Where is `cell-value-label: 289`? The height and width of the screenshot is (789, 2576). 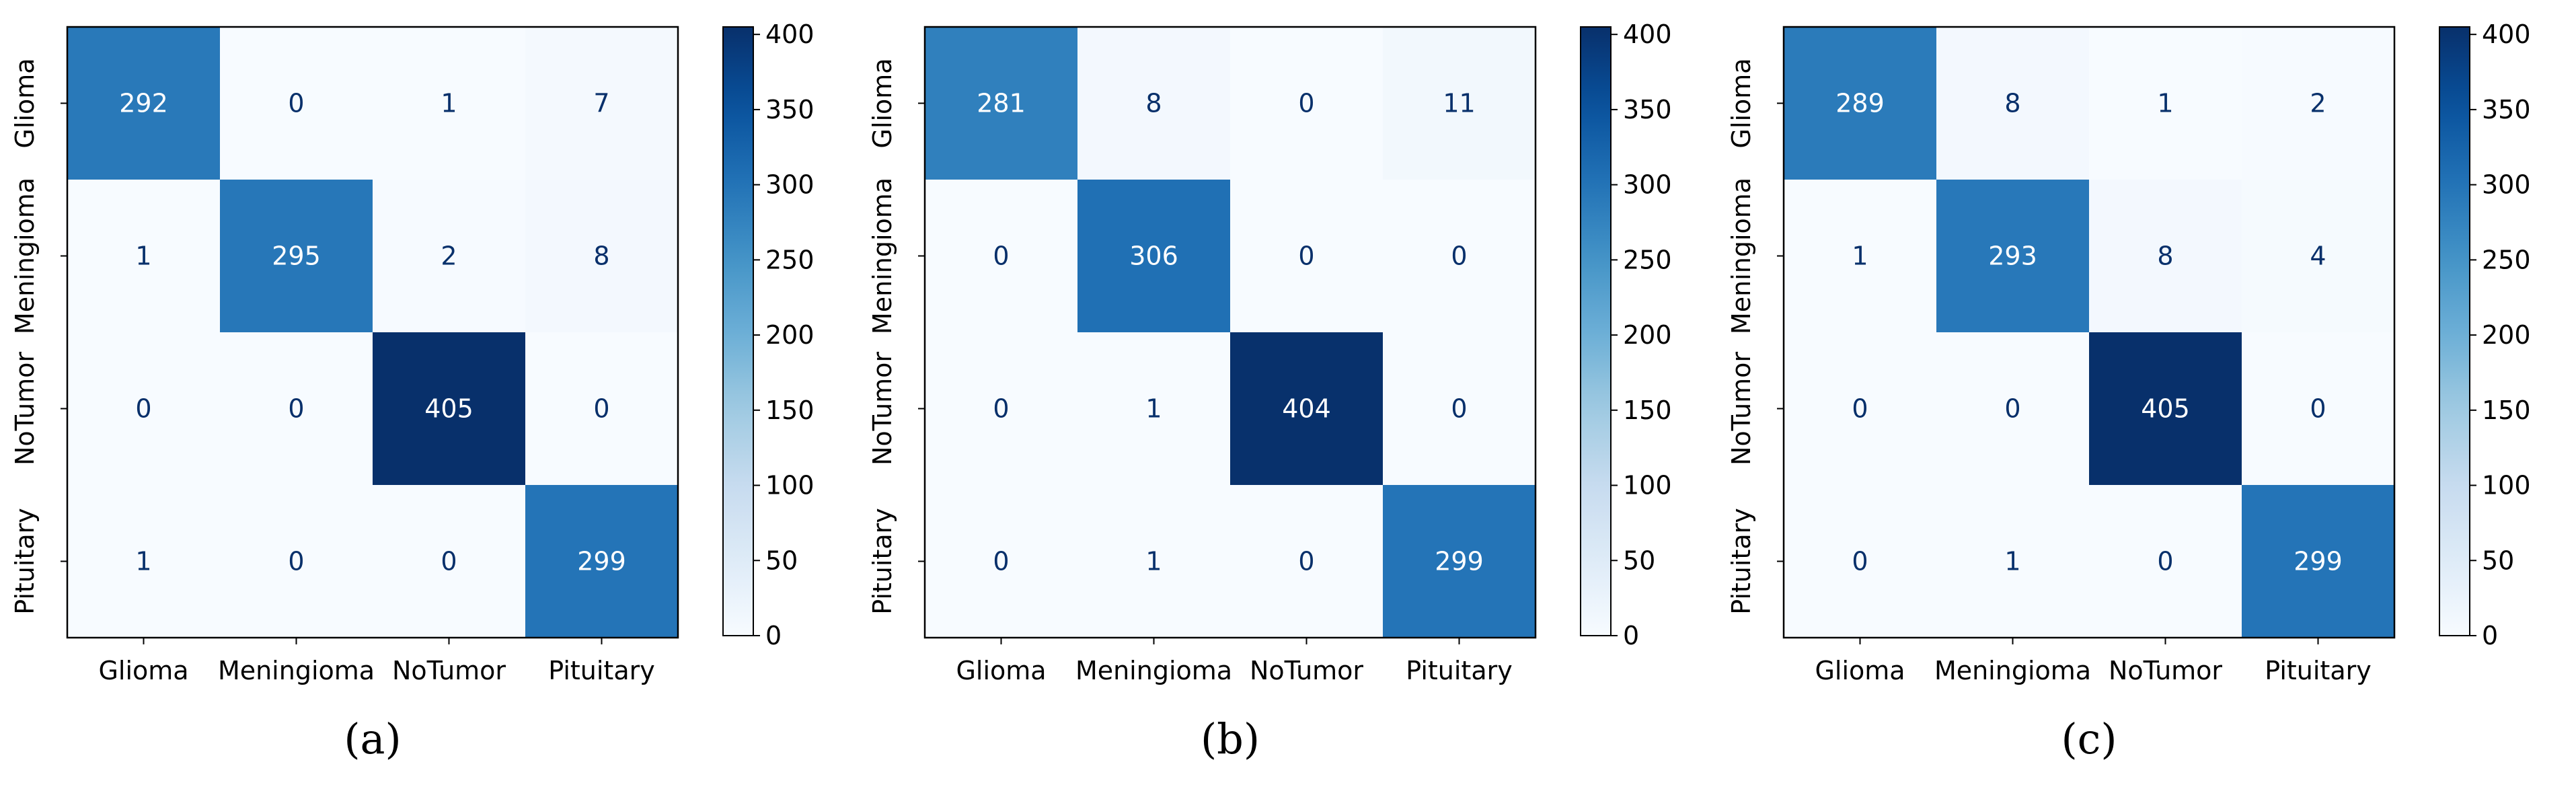
cell-value-label: 289 is located at coordinates (1860, 103).